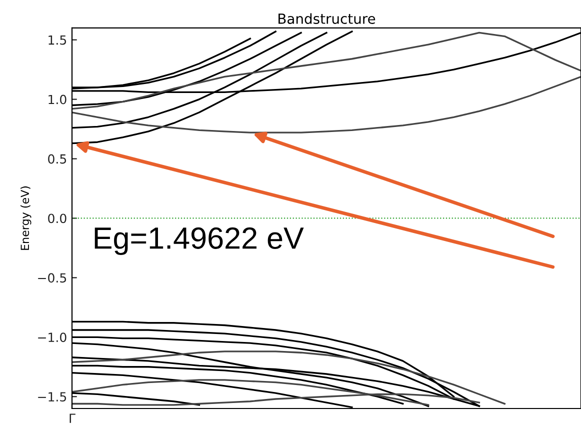  I want to click on y-tick-label: 0.0, so click(57, 219).